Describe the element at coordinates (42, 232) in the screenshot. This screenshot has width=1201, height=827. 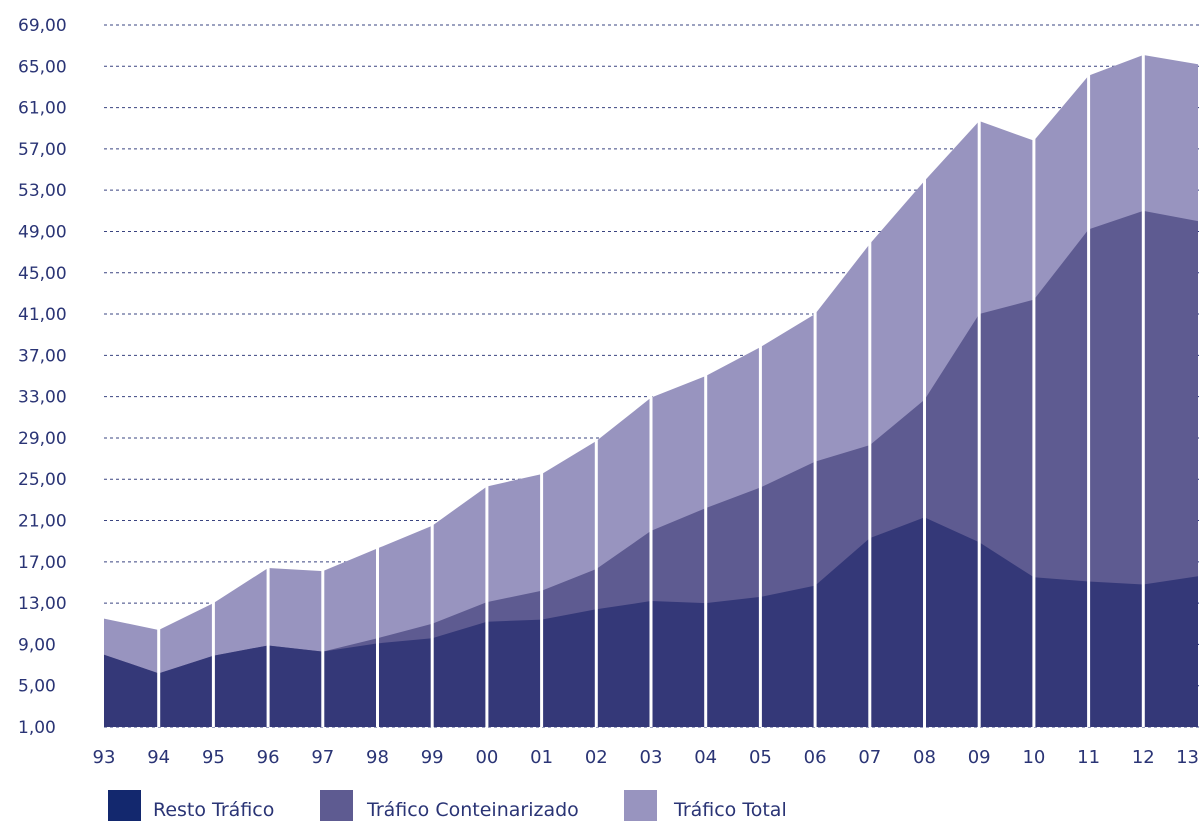
I see `y-tick-label: 49,00` at that location.